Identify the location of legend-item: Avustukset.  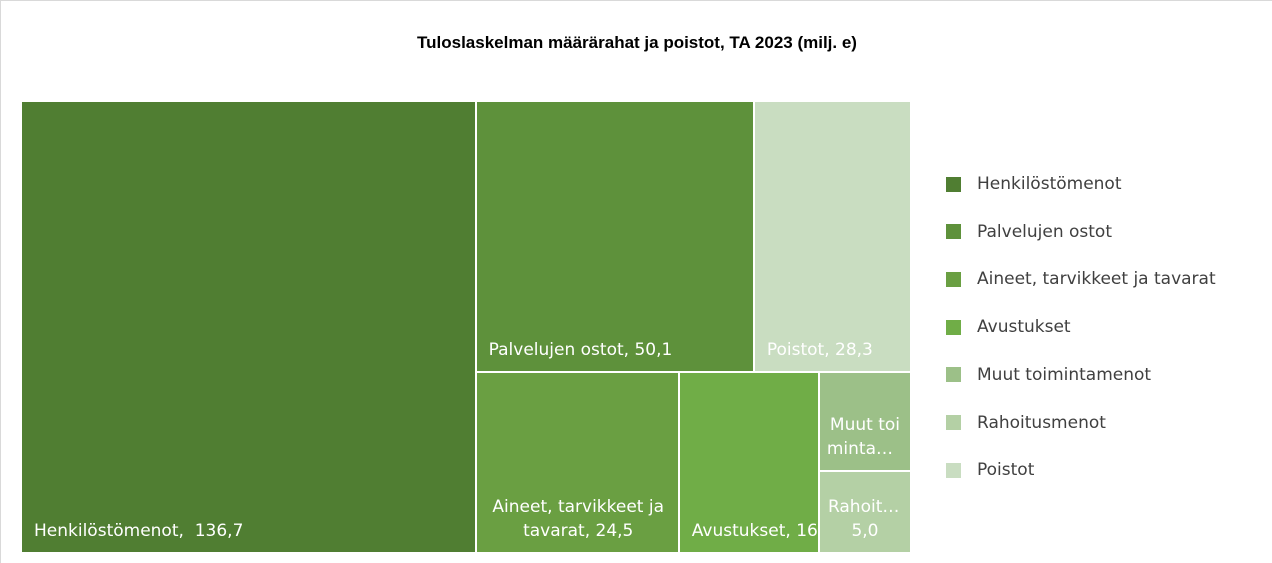
(1008, 327).